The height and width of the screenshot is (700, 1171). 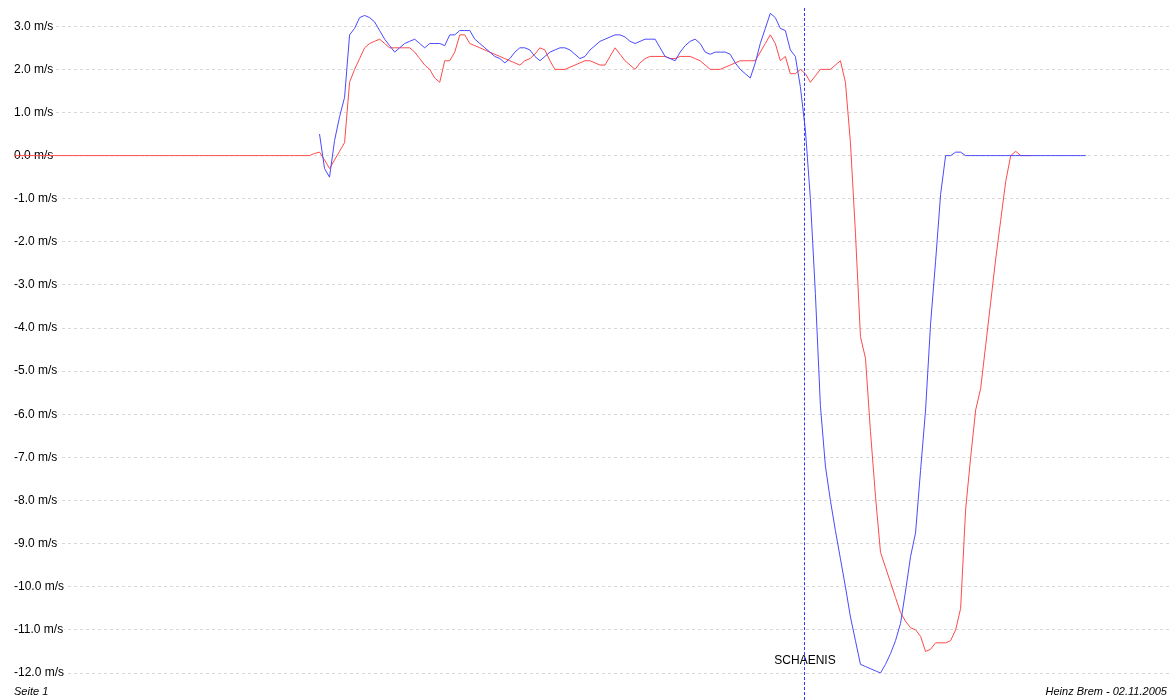 I want to click on y-tick-label: -1.0 m/s, so click(x=36, y=198).